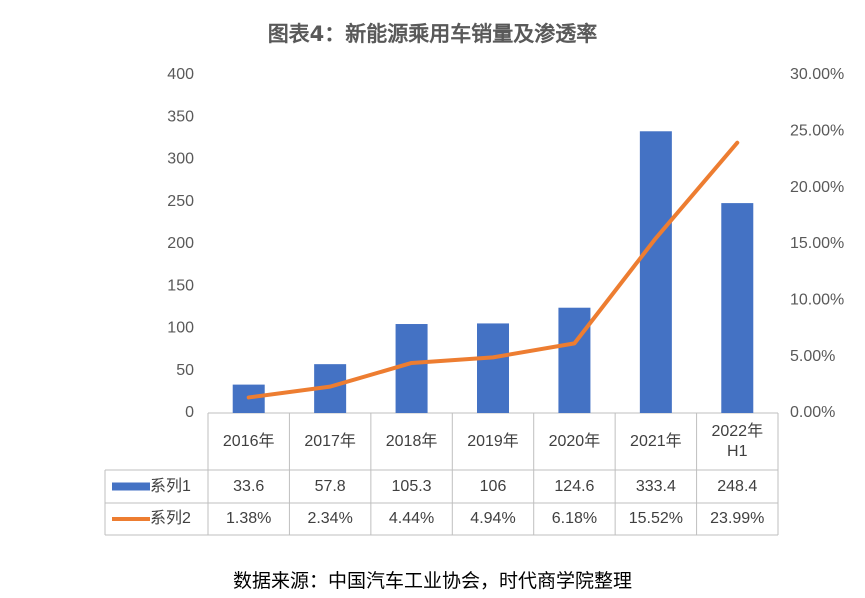 This screenshot has width=865, height=598. I want to click on table-value: 1.38%, so click(249, 518).